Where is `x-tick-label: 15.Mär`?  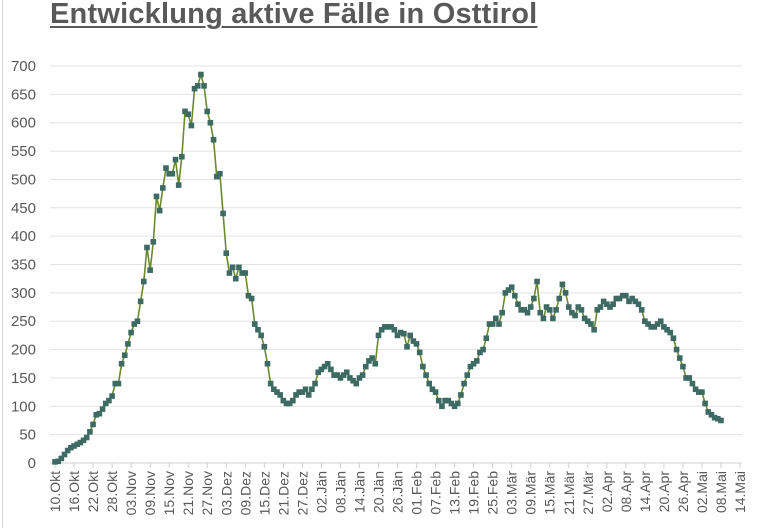 x-tick-label: 15.Mär is located at coordinates (550, 493).